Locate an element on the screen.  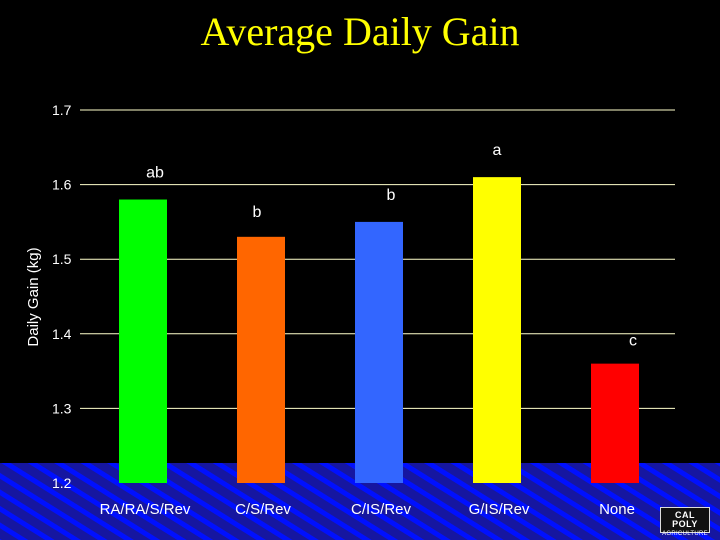
slide-title: Average Daily Gain is located at coordinates (360, 31).